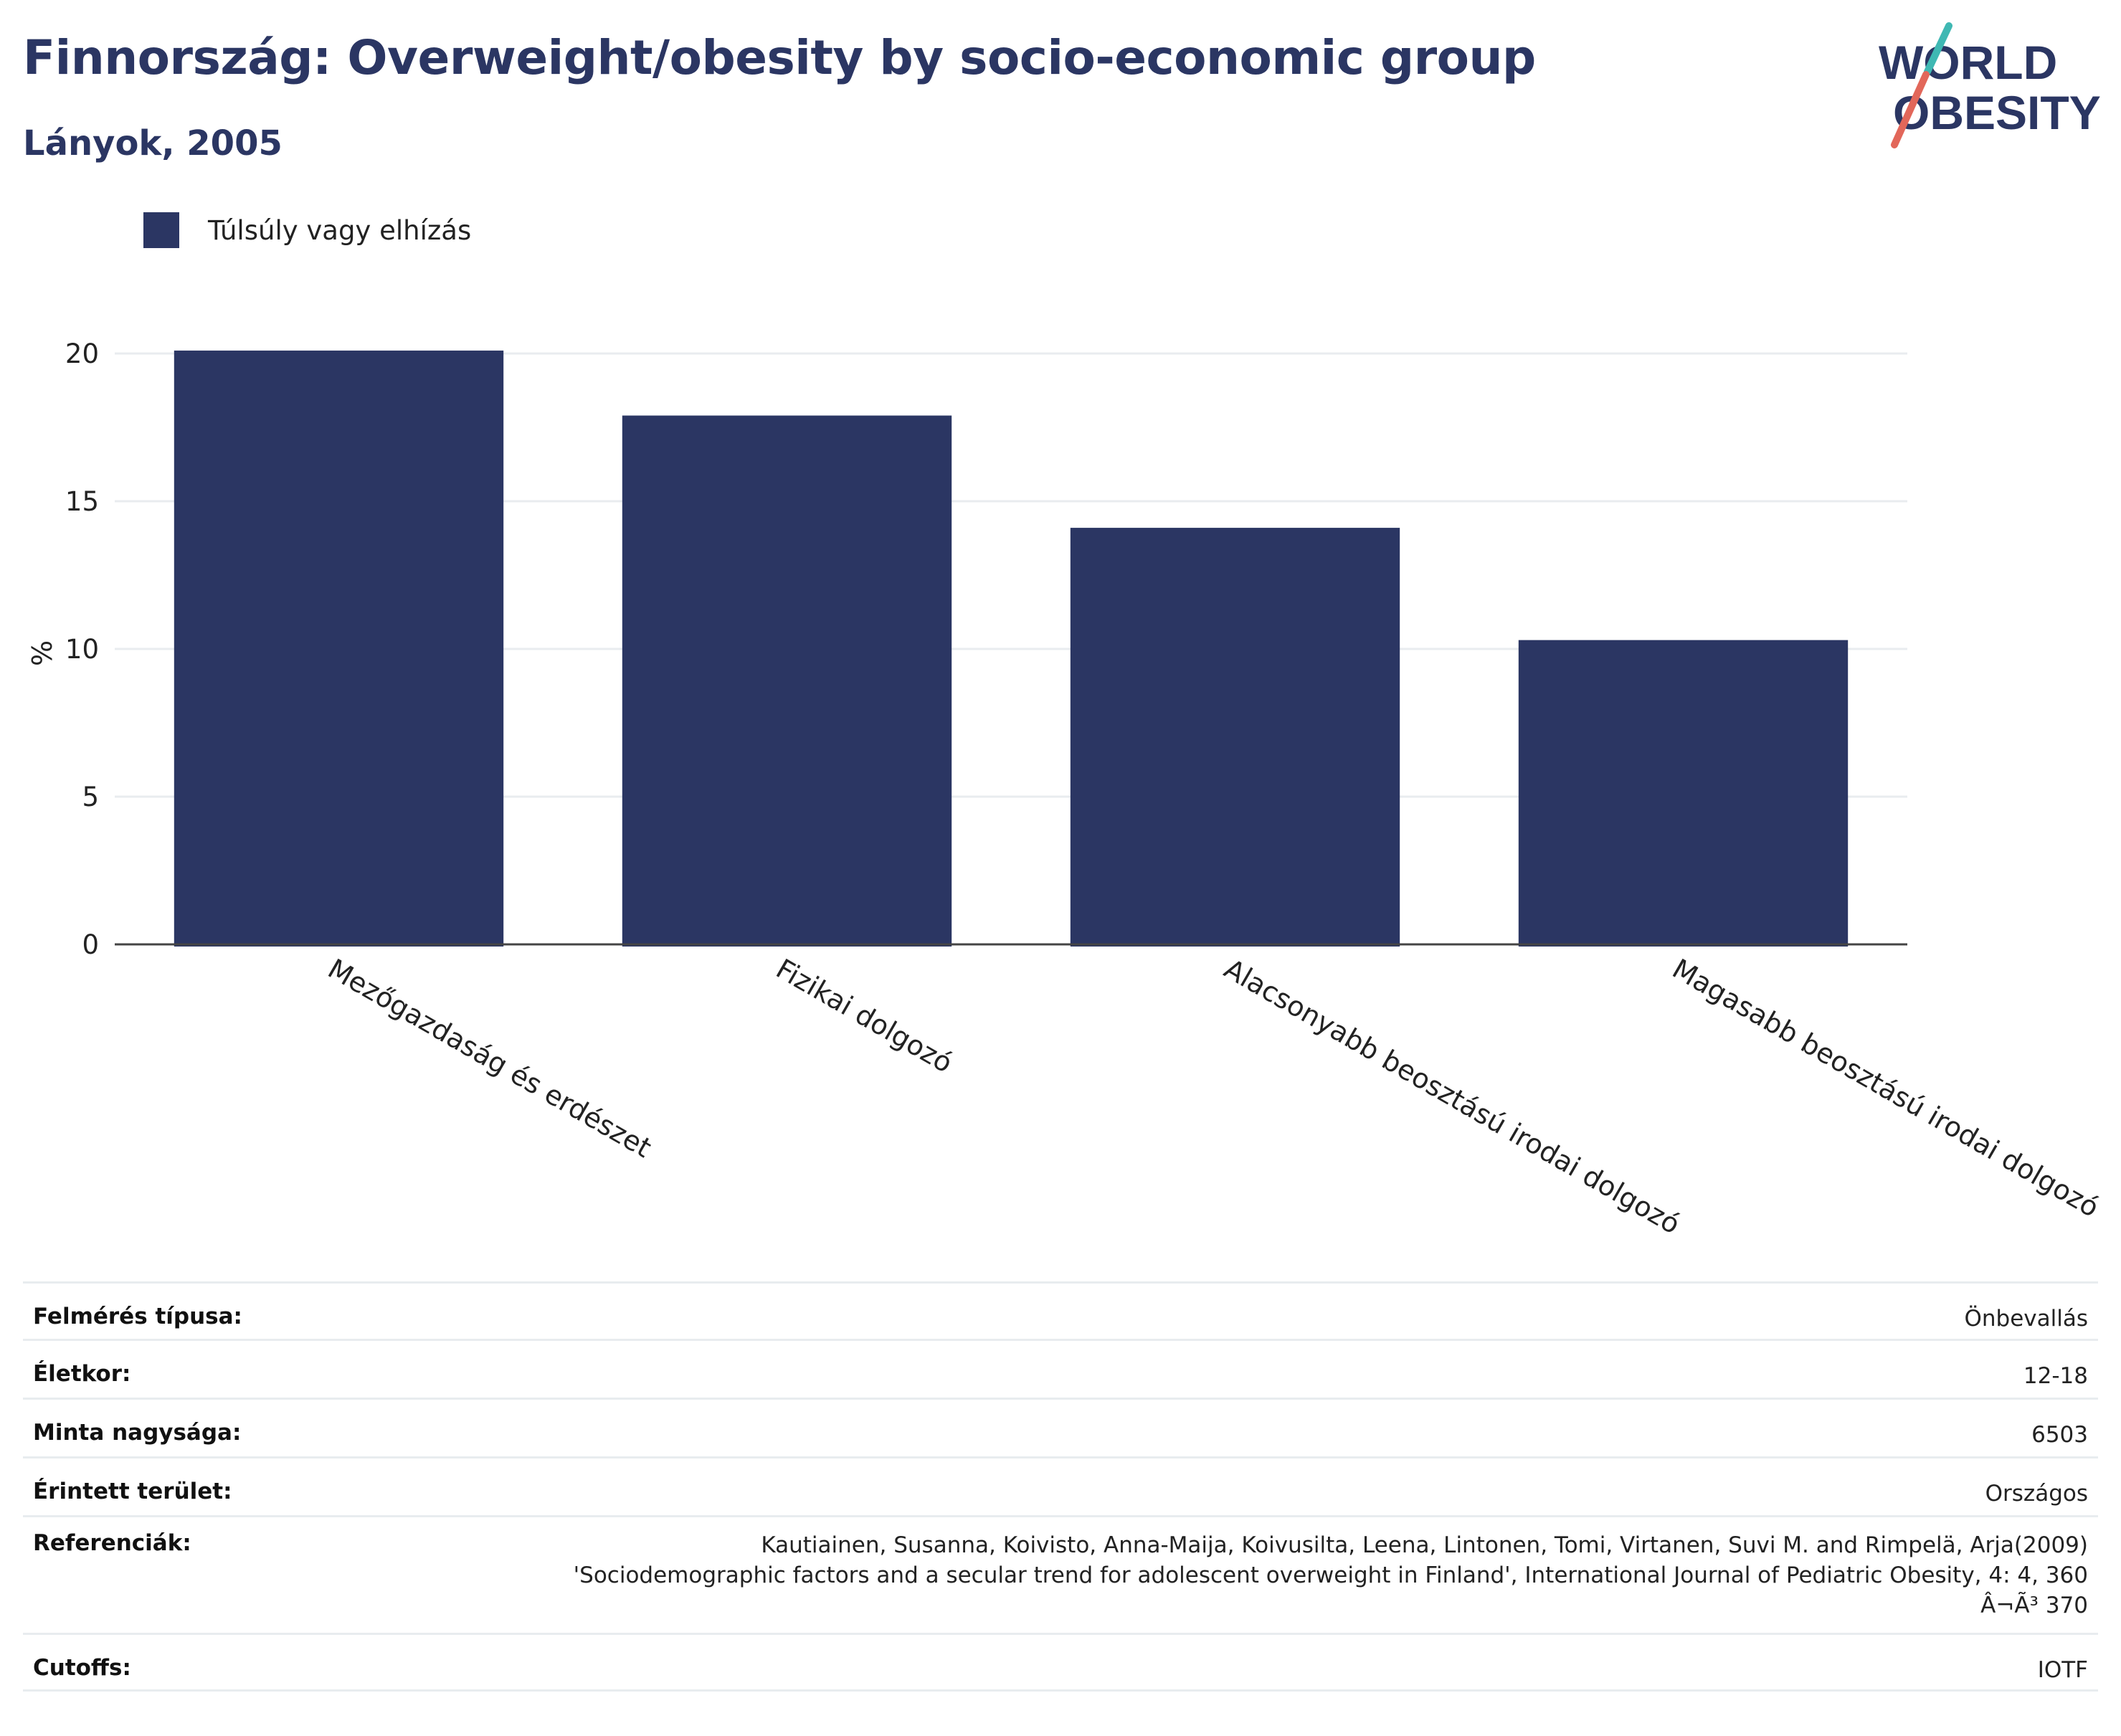 The width and height of the screenshot is (2121, 1736). I want to click on info-key: Felmérés típusa:, so click(137, 1317).